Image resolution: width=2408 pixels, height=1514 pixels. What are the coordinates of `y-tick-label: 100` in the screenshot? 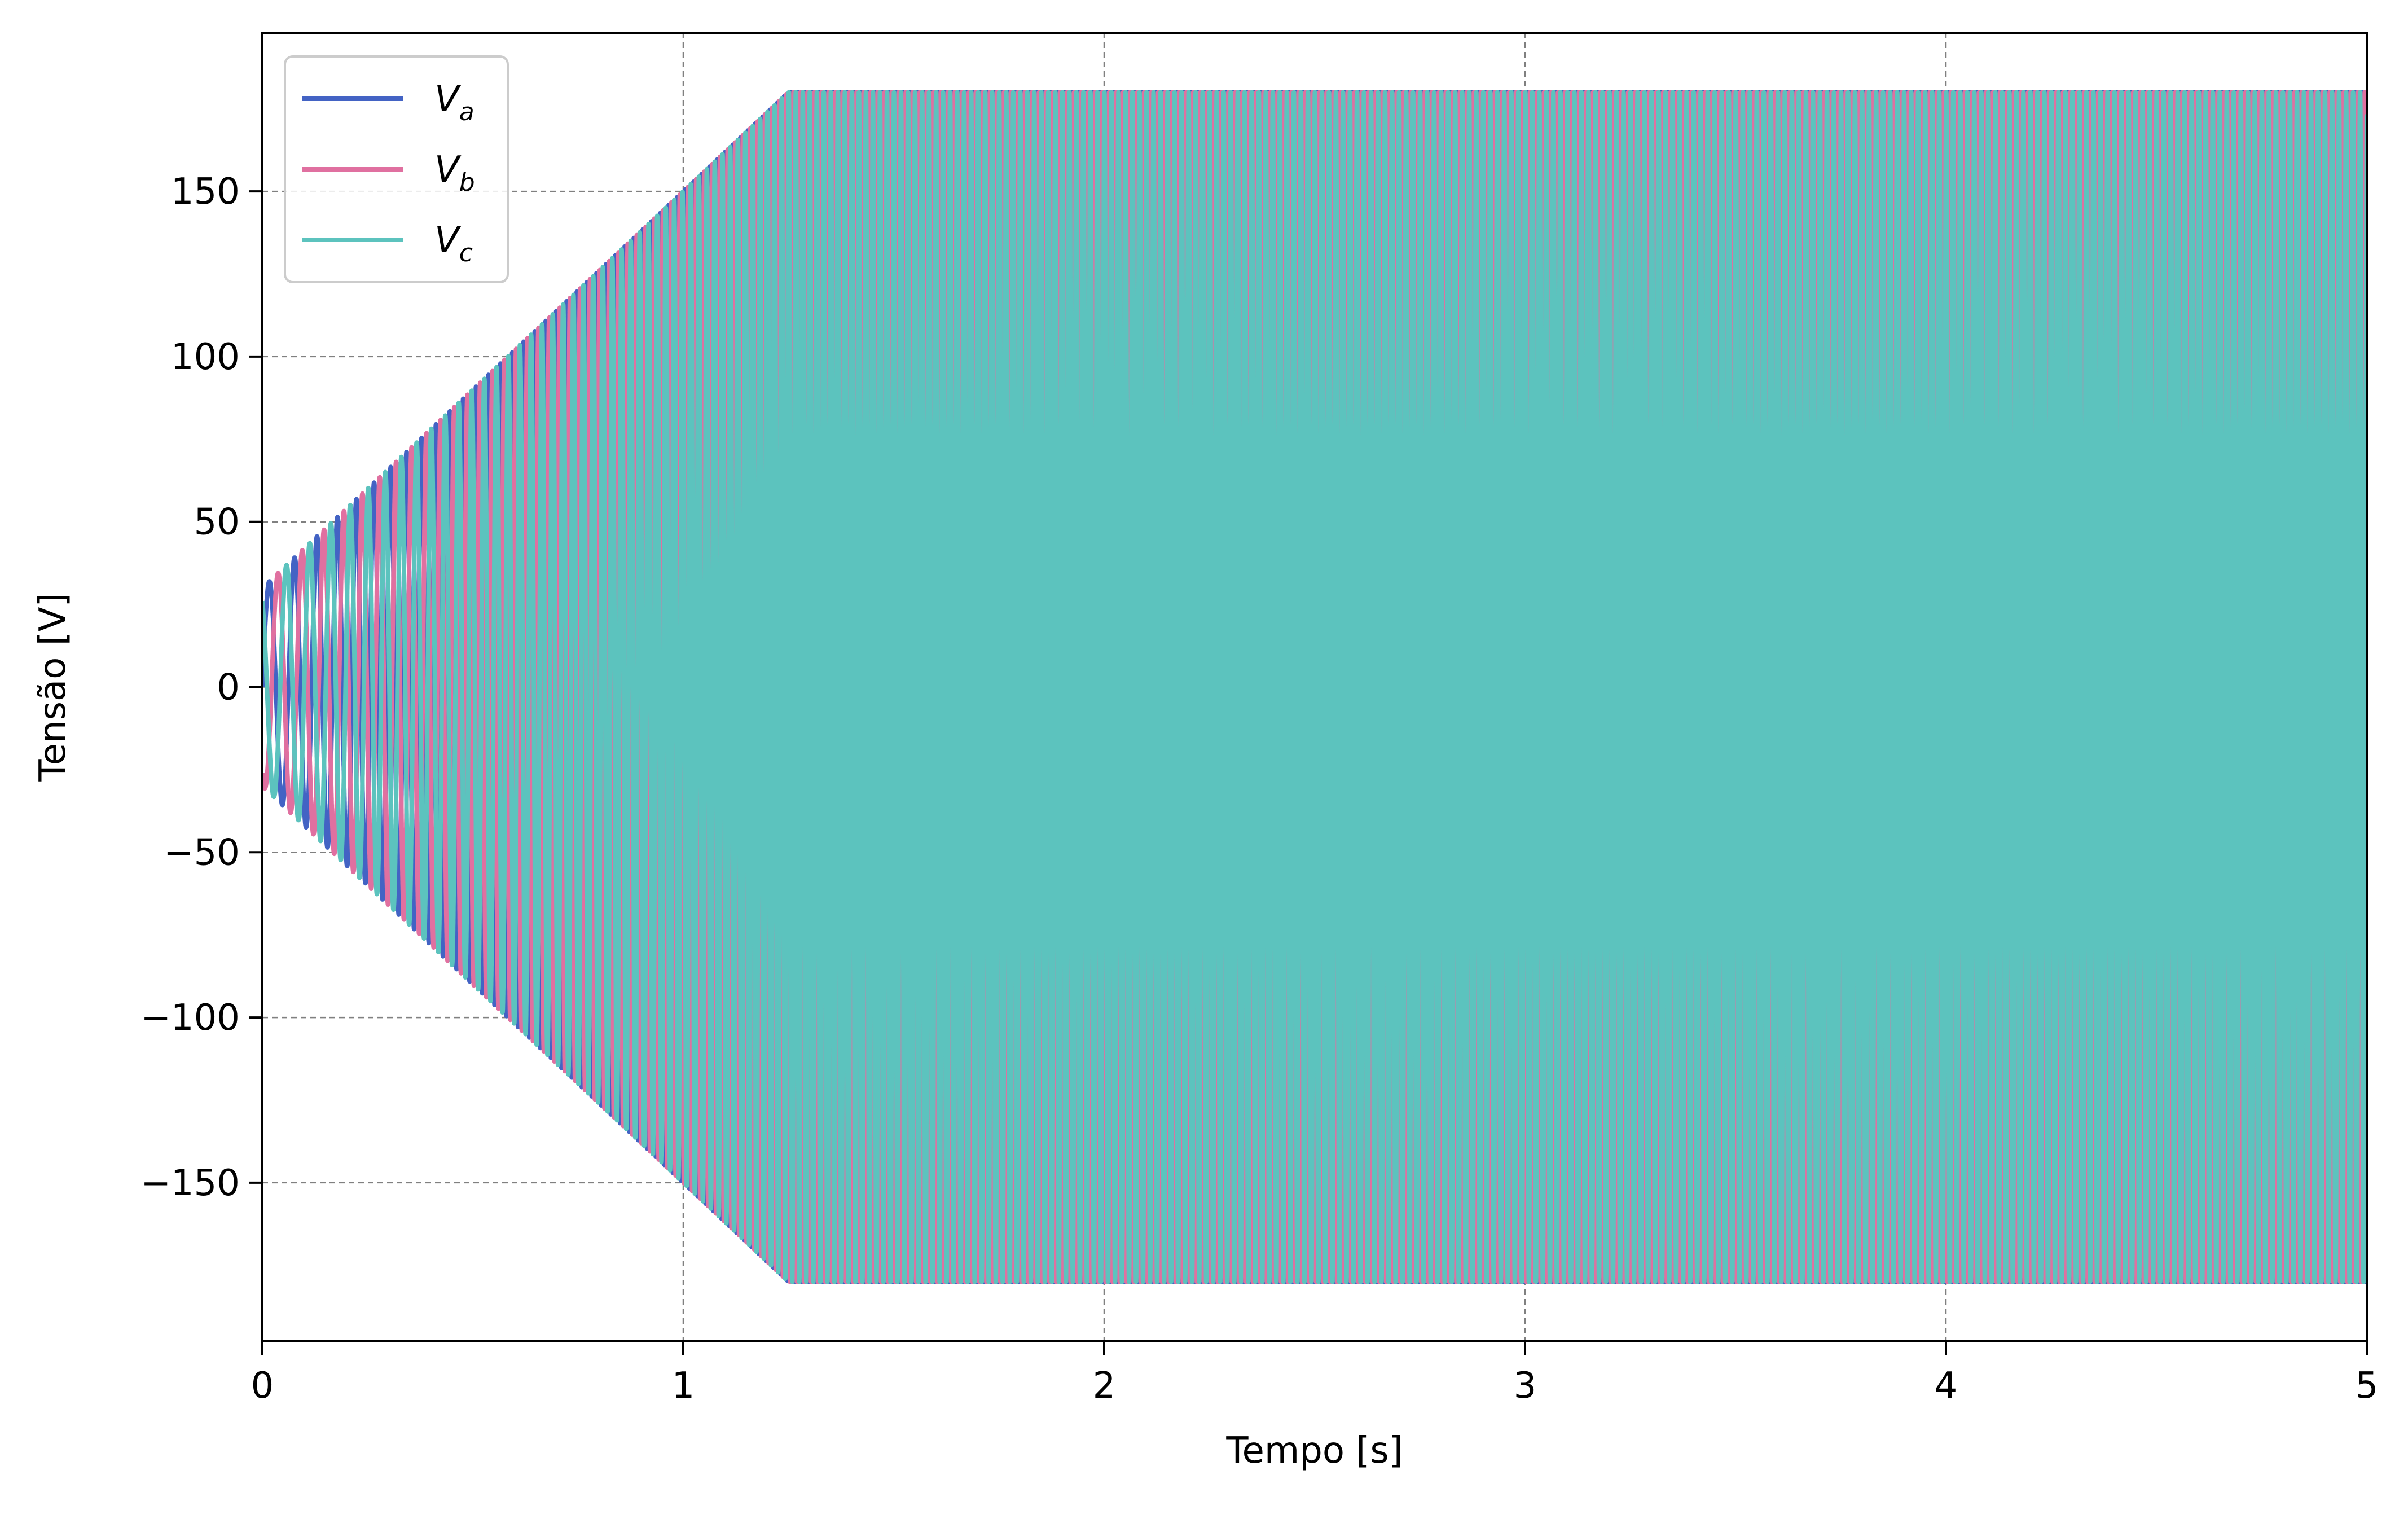 It's located at (205, 357).